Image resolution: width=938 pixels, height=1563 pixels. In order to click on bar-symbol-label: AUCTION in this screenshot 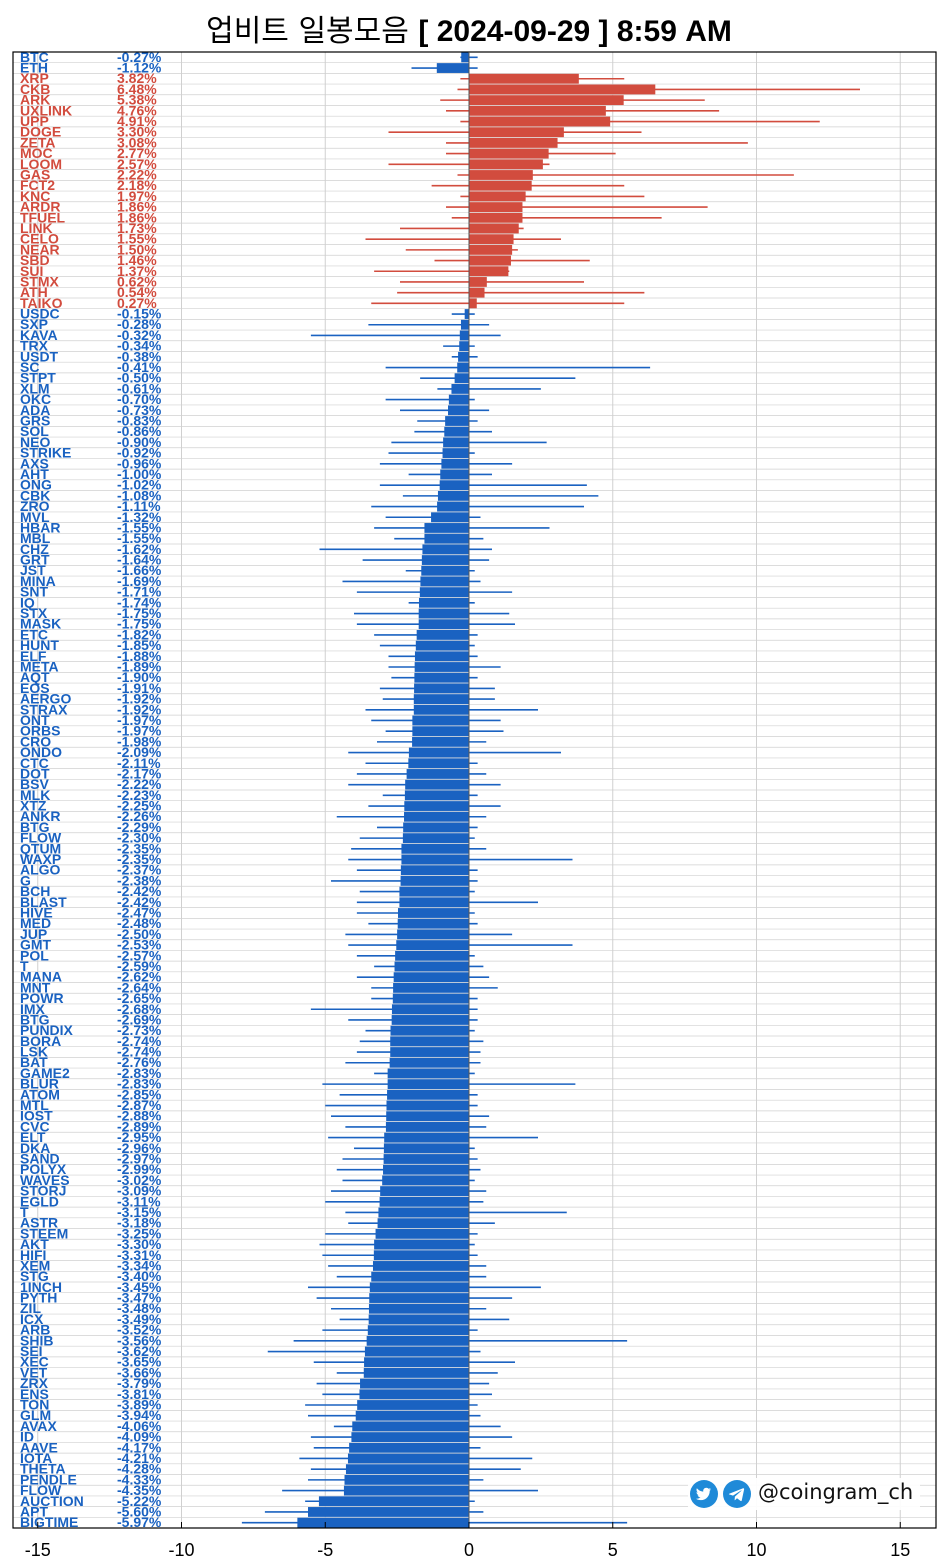, I will do `click(52, 1501)`.